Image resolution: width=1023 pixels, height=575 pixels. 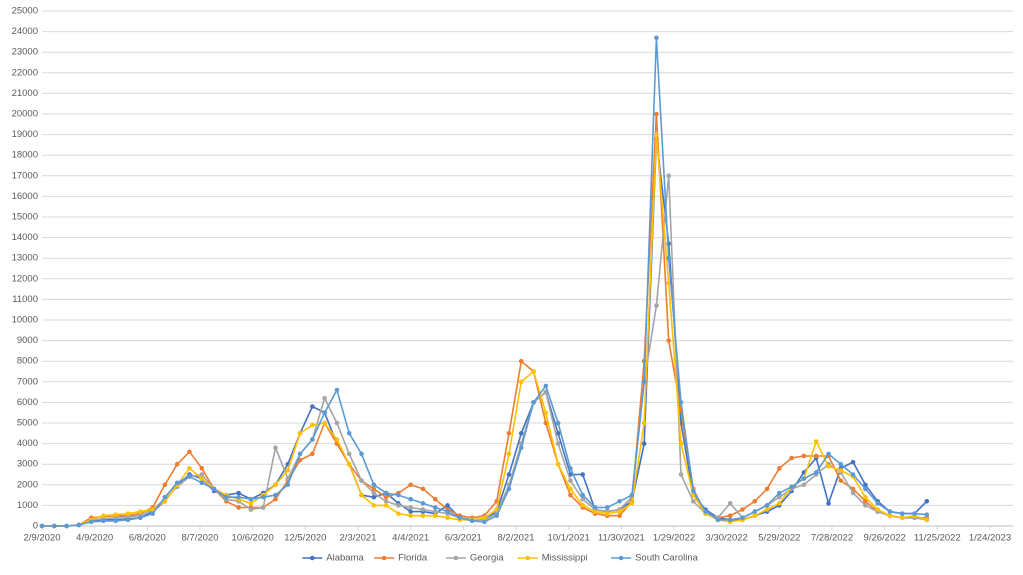 What do you see at coordinates (25, 134) in the screenshot?
I see `y-tick-label: 19000` at bounding box center [25, 134].